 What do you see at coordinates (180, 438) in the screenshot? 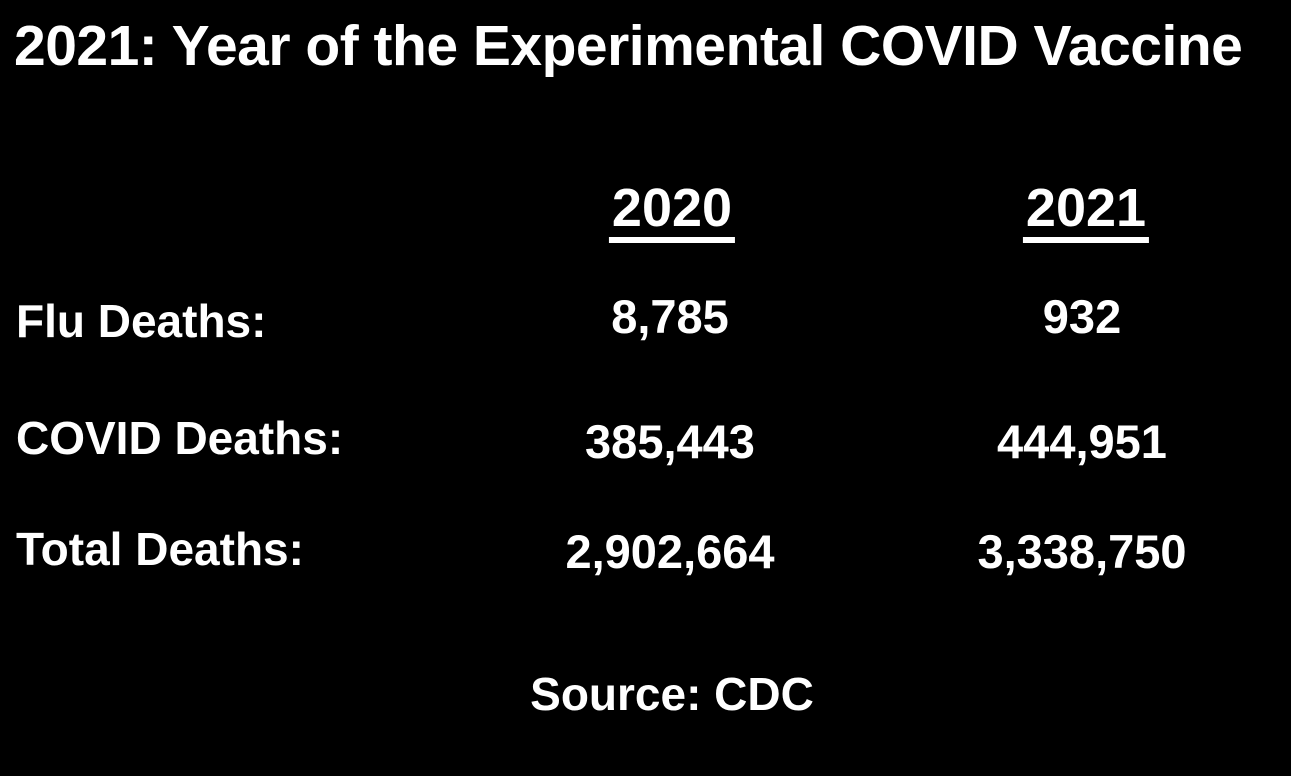
I see `row-label-covid-deaths: COVID Deaths:` at bounding box center [180, 438].